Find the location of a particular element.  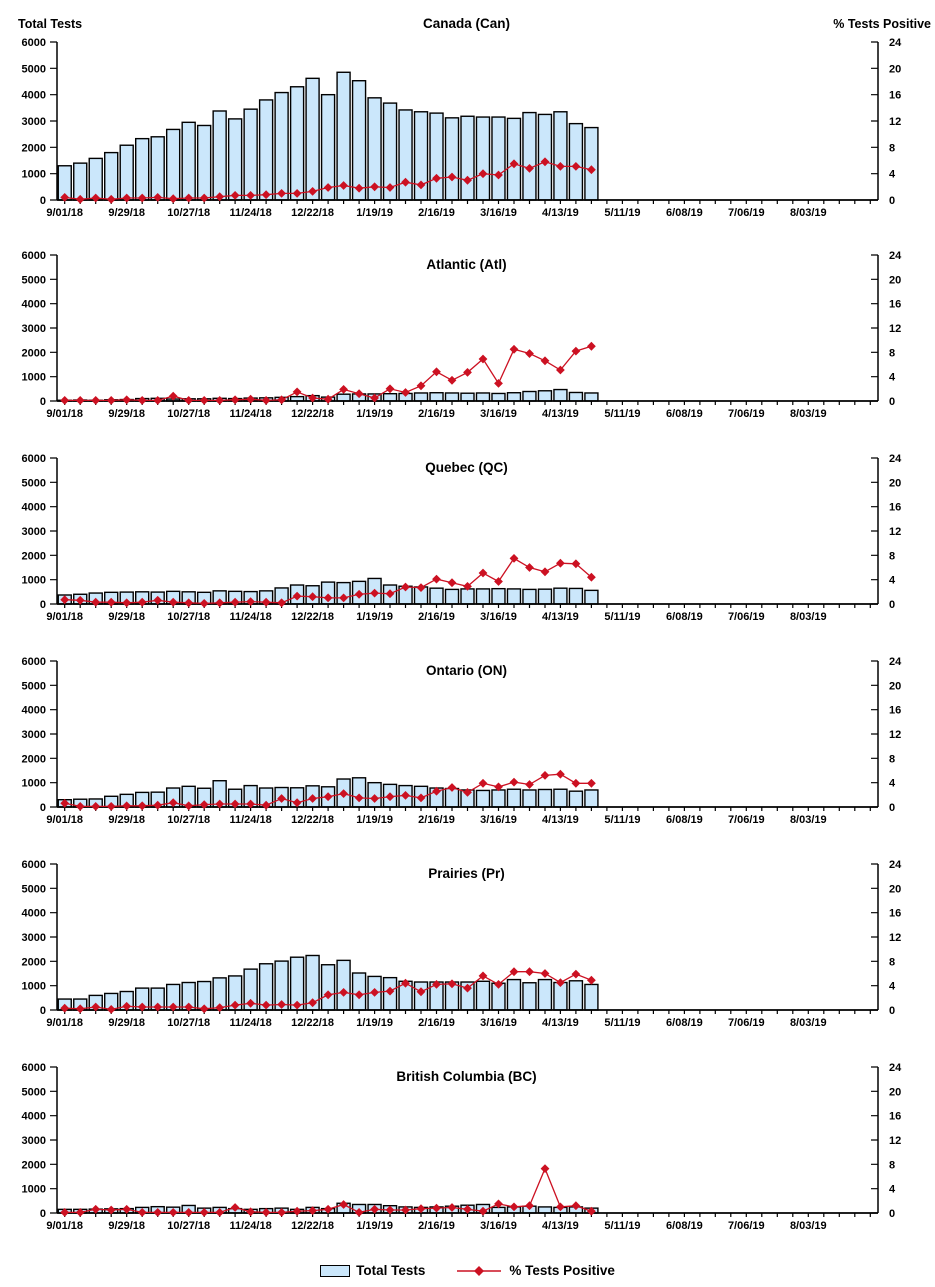

x-axis-label: 8/03/19 is located at coordinates (808, 617).